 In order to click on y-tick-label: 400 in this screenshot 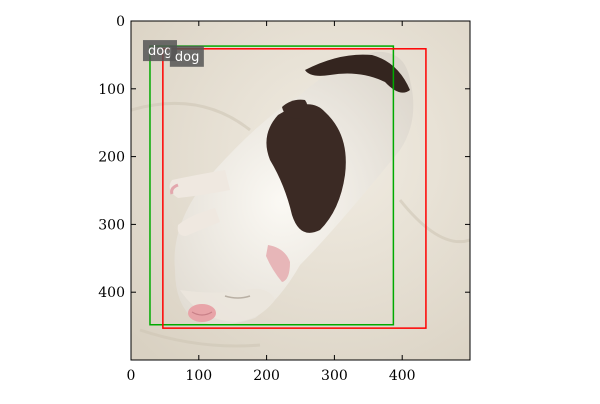, I will do `click(111, 293)`.